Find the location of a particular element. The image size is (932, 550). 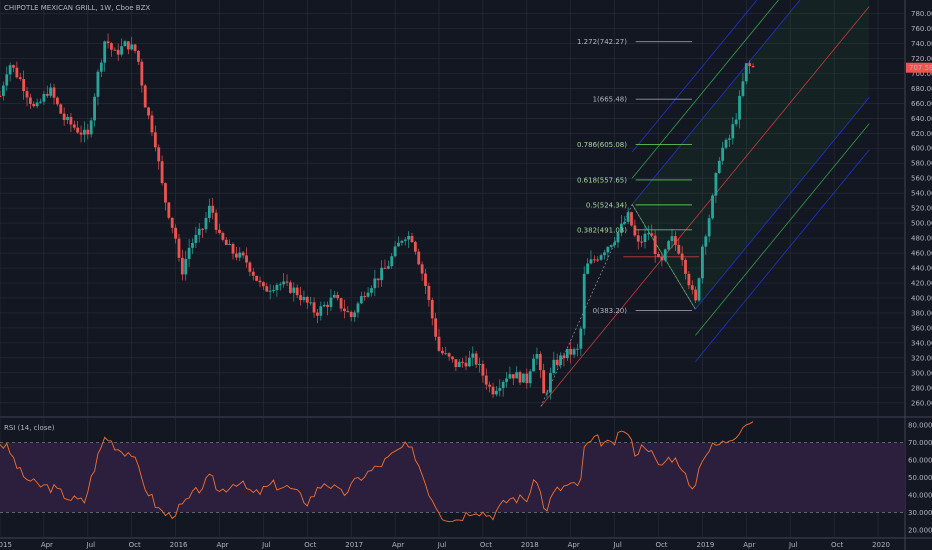

last-price-label: 707.59 is located at coordinates (920, 68).